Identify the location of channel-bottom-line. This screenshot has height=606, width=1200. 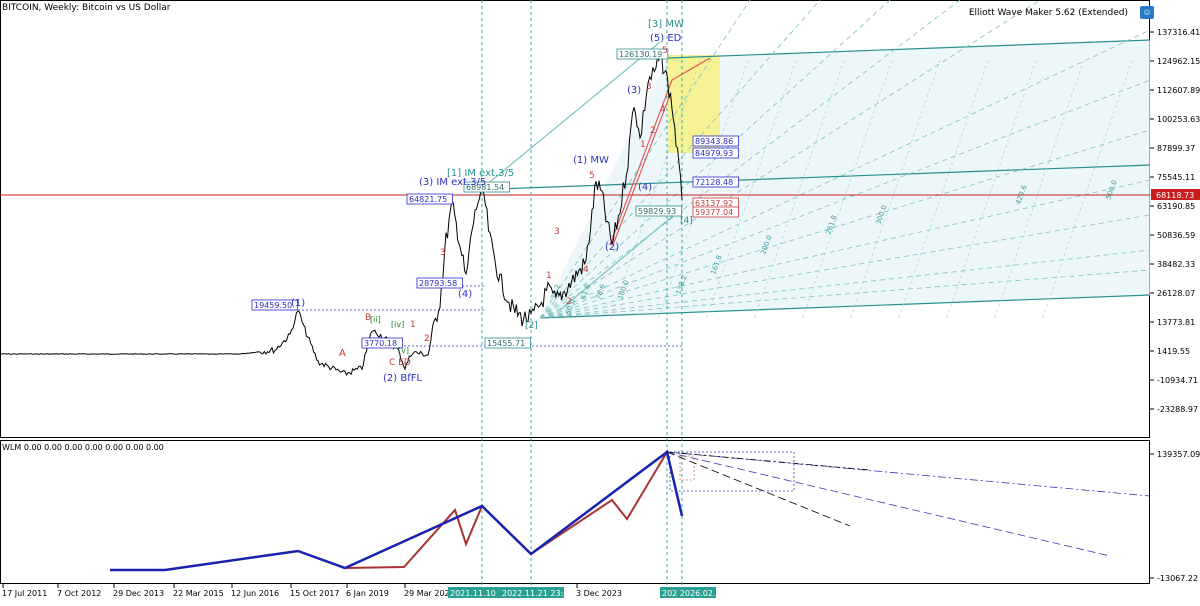
(845, 306).